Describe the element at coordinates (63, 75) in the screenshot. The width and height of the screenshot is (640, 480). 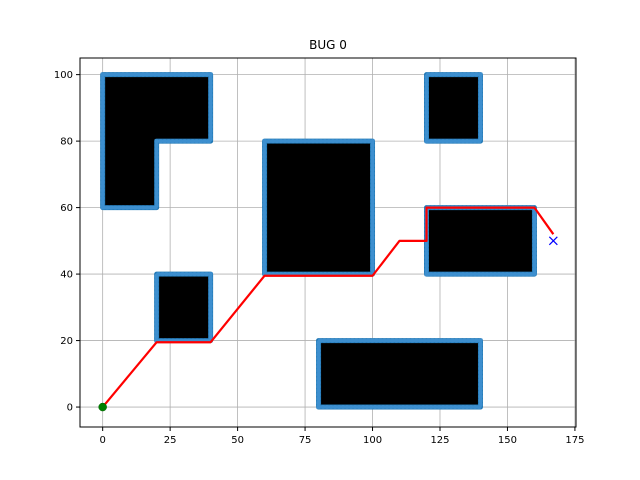
I see `y-tick-label: 100` at that location.